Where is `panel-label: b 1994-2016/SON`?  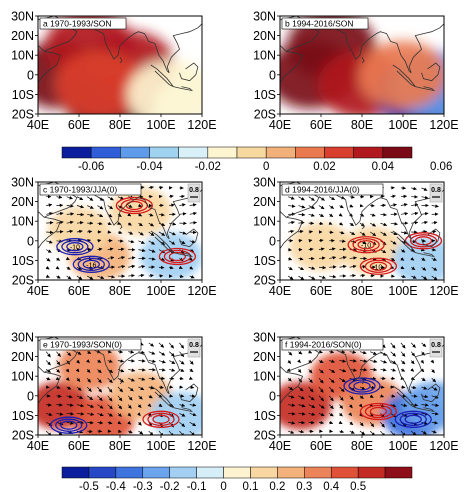
panel-label: b 1994-2016/SON is located at coordinates (319, 24).